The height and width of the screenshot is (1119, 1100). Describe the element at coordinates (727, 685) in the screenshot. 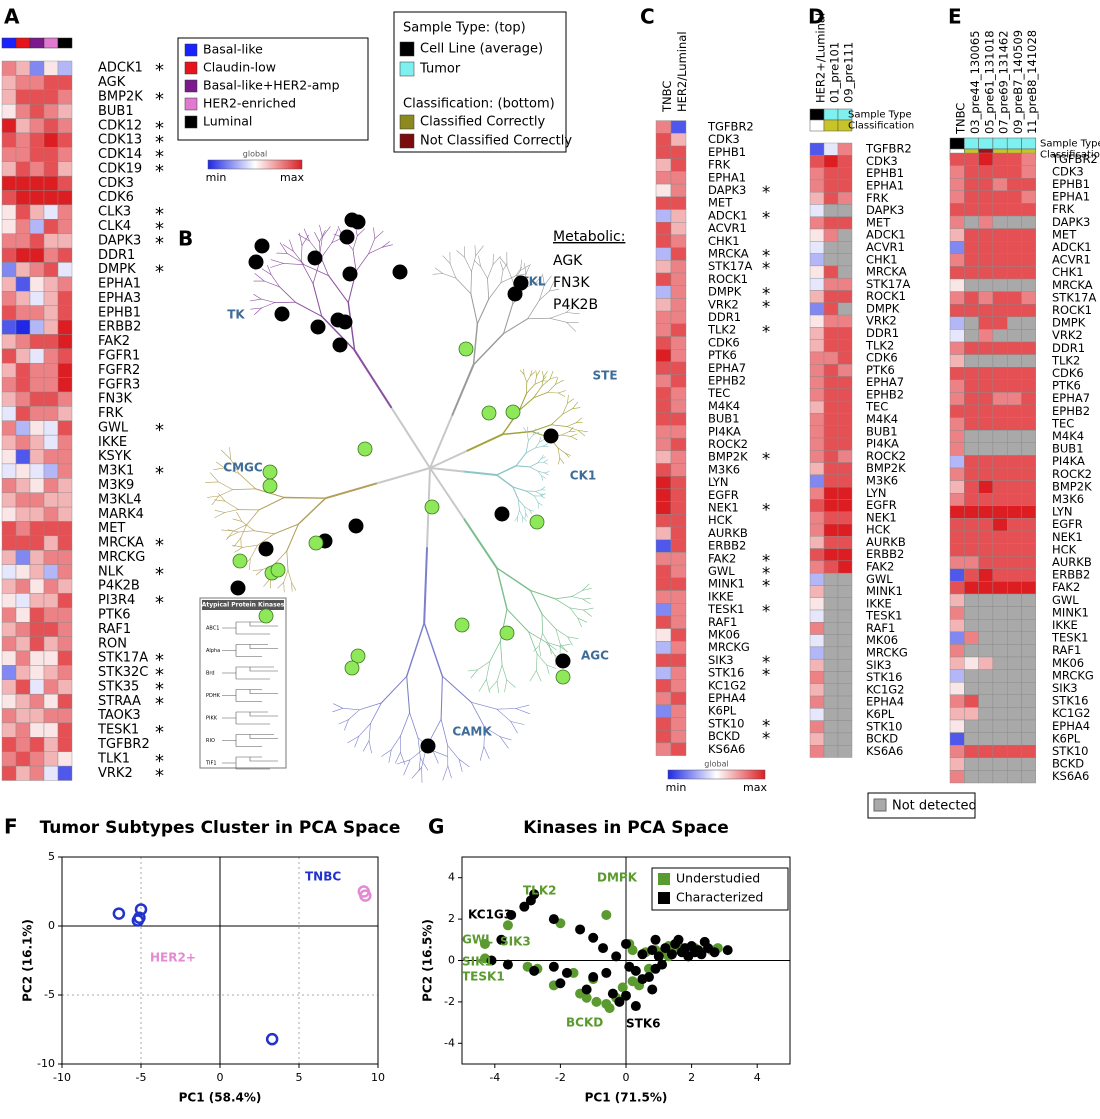

I see `row-label: KC1G2` at that location.